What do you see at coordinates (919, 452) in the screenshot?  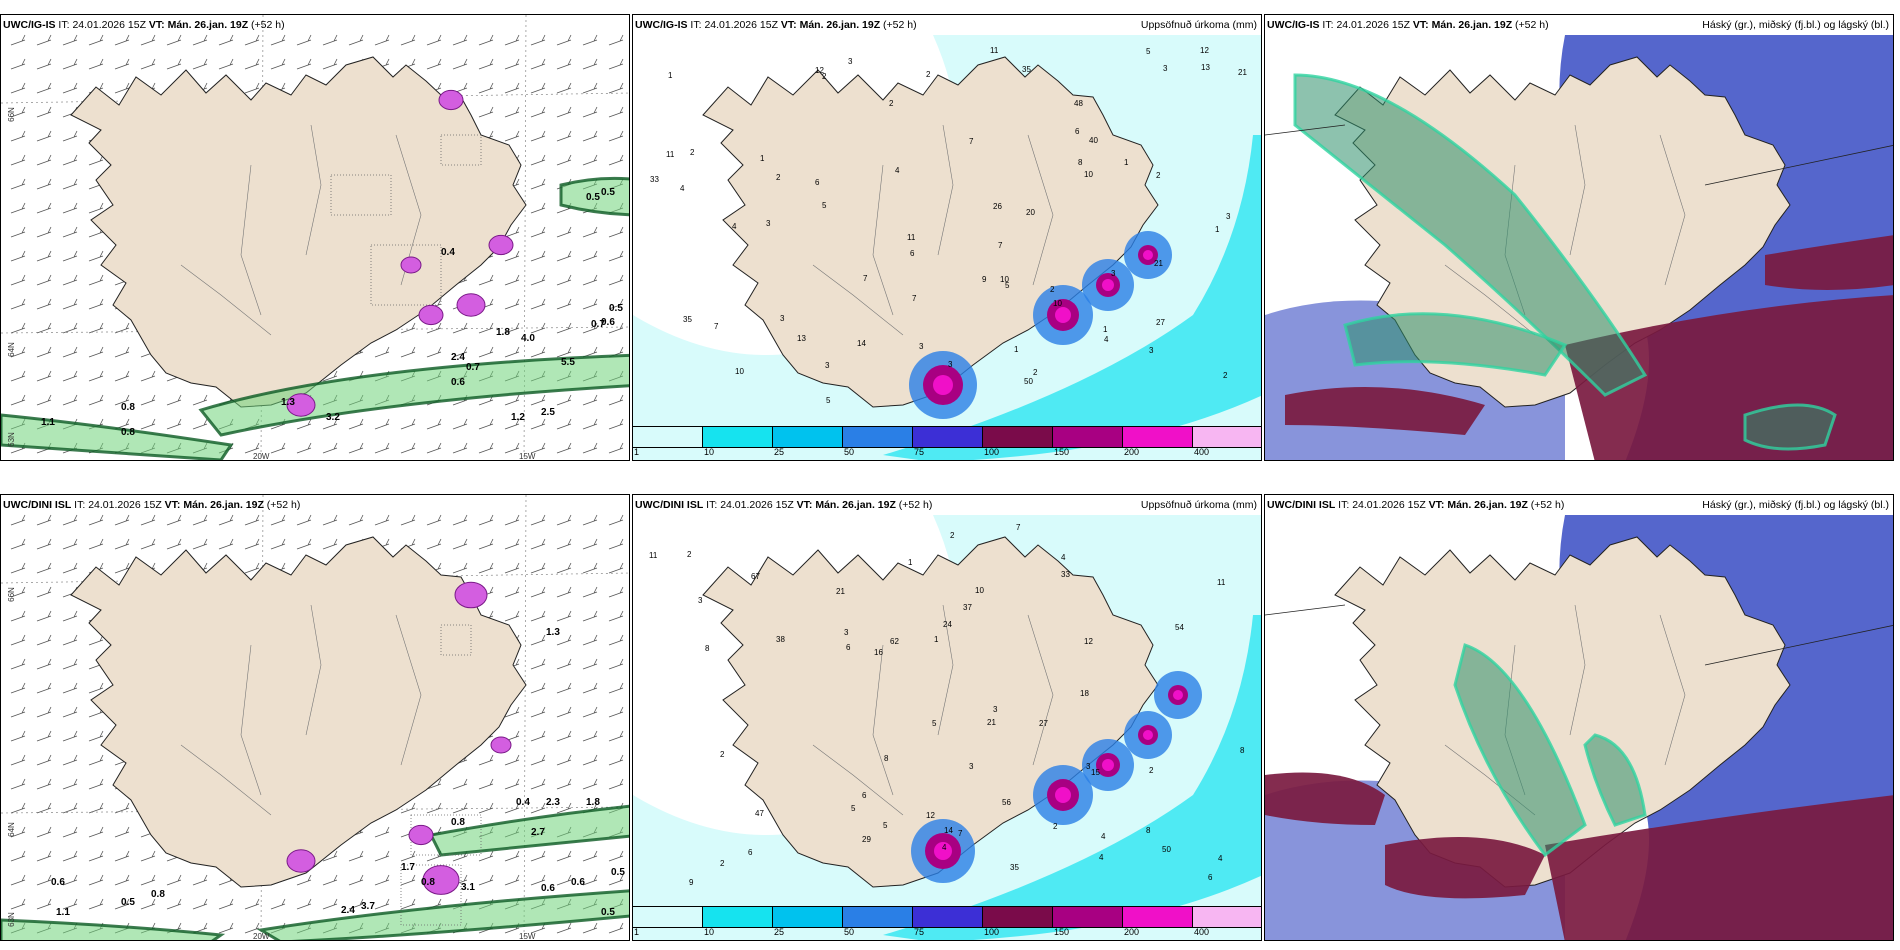 I see `legend-tick-label: 75` at bounding box center [919, 452].